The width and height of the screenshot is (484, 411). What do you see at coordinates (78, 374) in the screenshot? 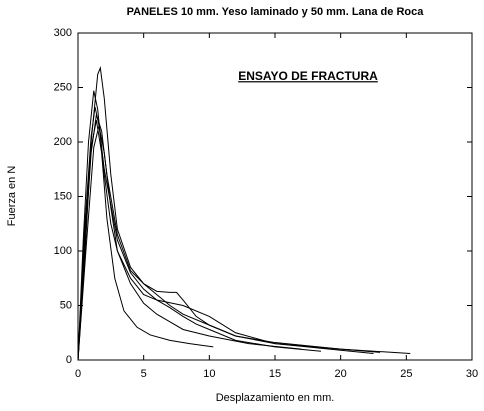
I see `x-tick-label: 0` at bounding box center [78, 374].